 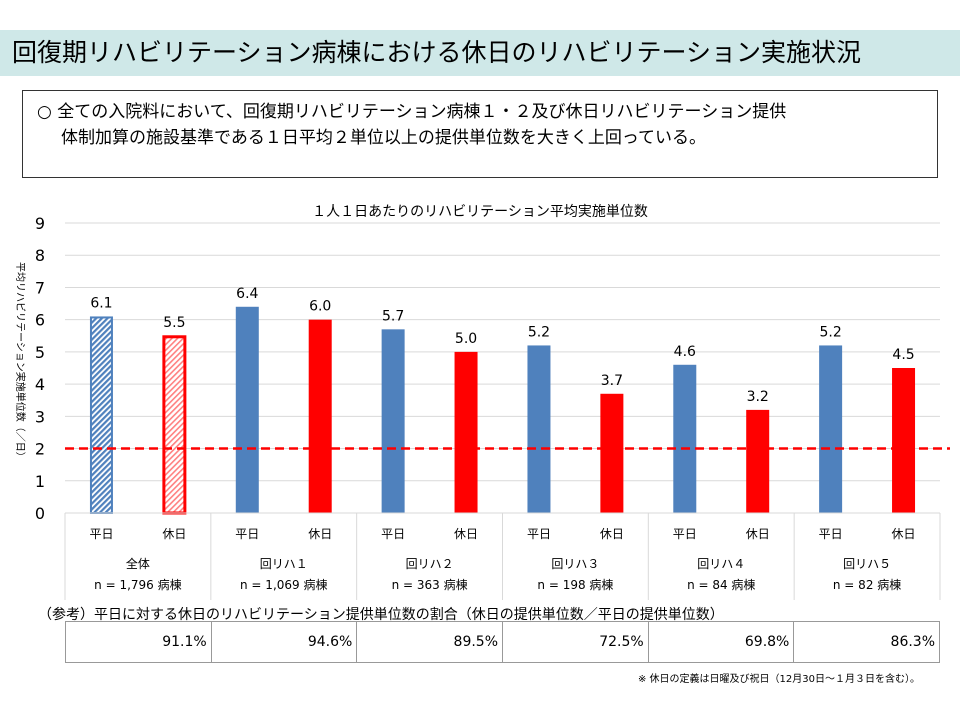 What do you see at coordinates (137, 584) in the screenshot?
I see `group-count: n = 1,796 病棟` at bounding box center [137, 584].